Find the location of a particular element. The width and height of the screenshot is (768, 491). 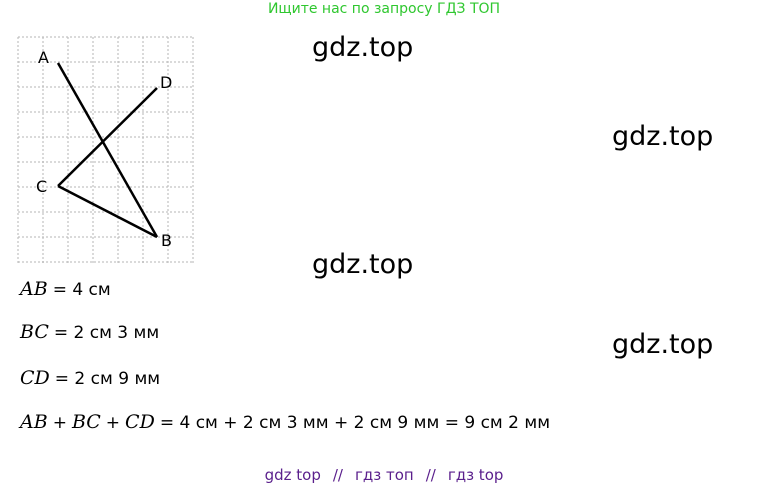

footer-item: гдз топ is located at coordinates (384, 475).